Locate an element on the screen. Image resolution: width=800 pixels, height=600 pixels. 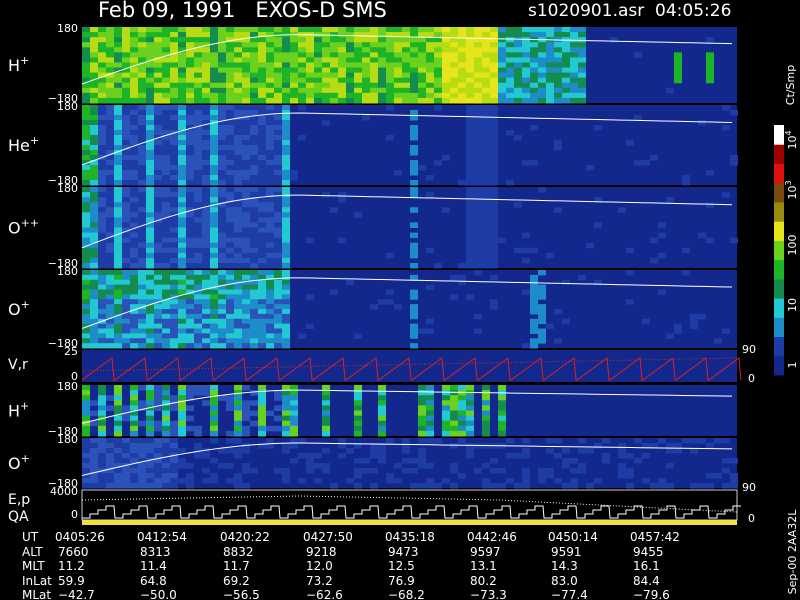
ep-bottom: 0 is located at coordinates (74, 514).